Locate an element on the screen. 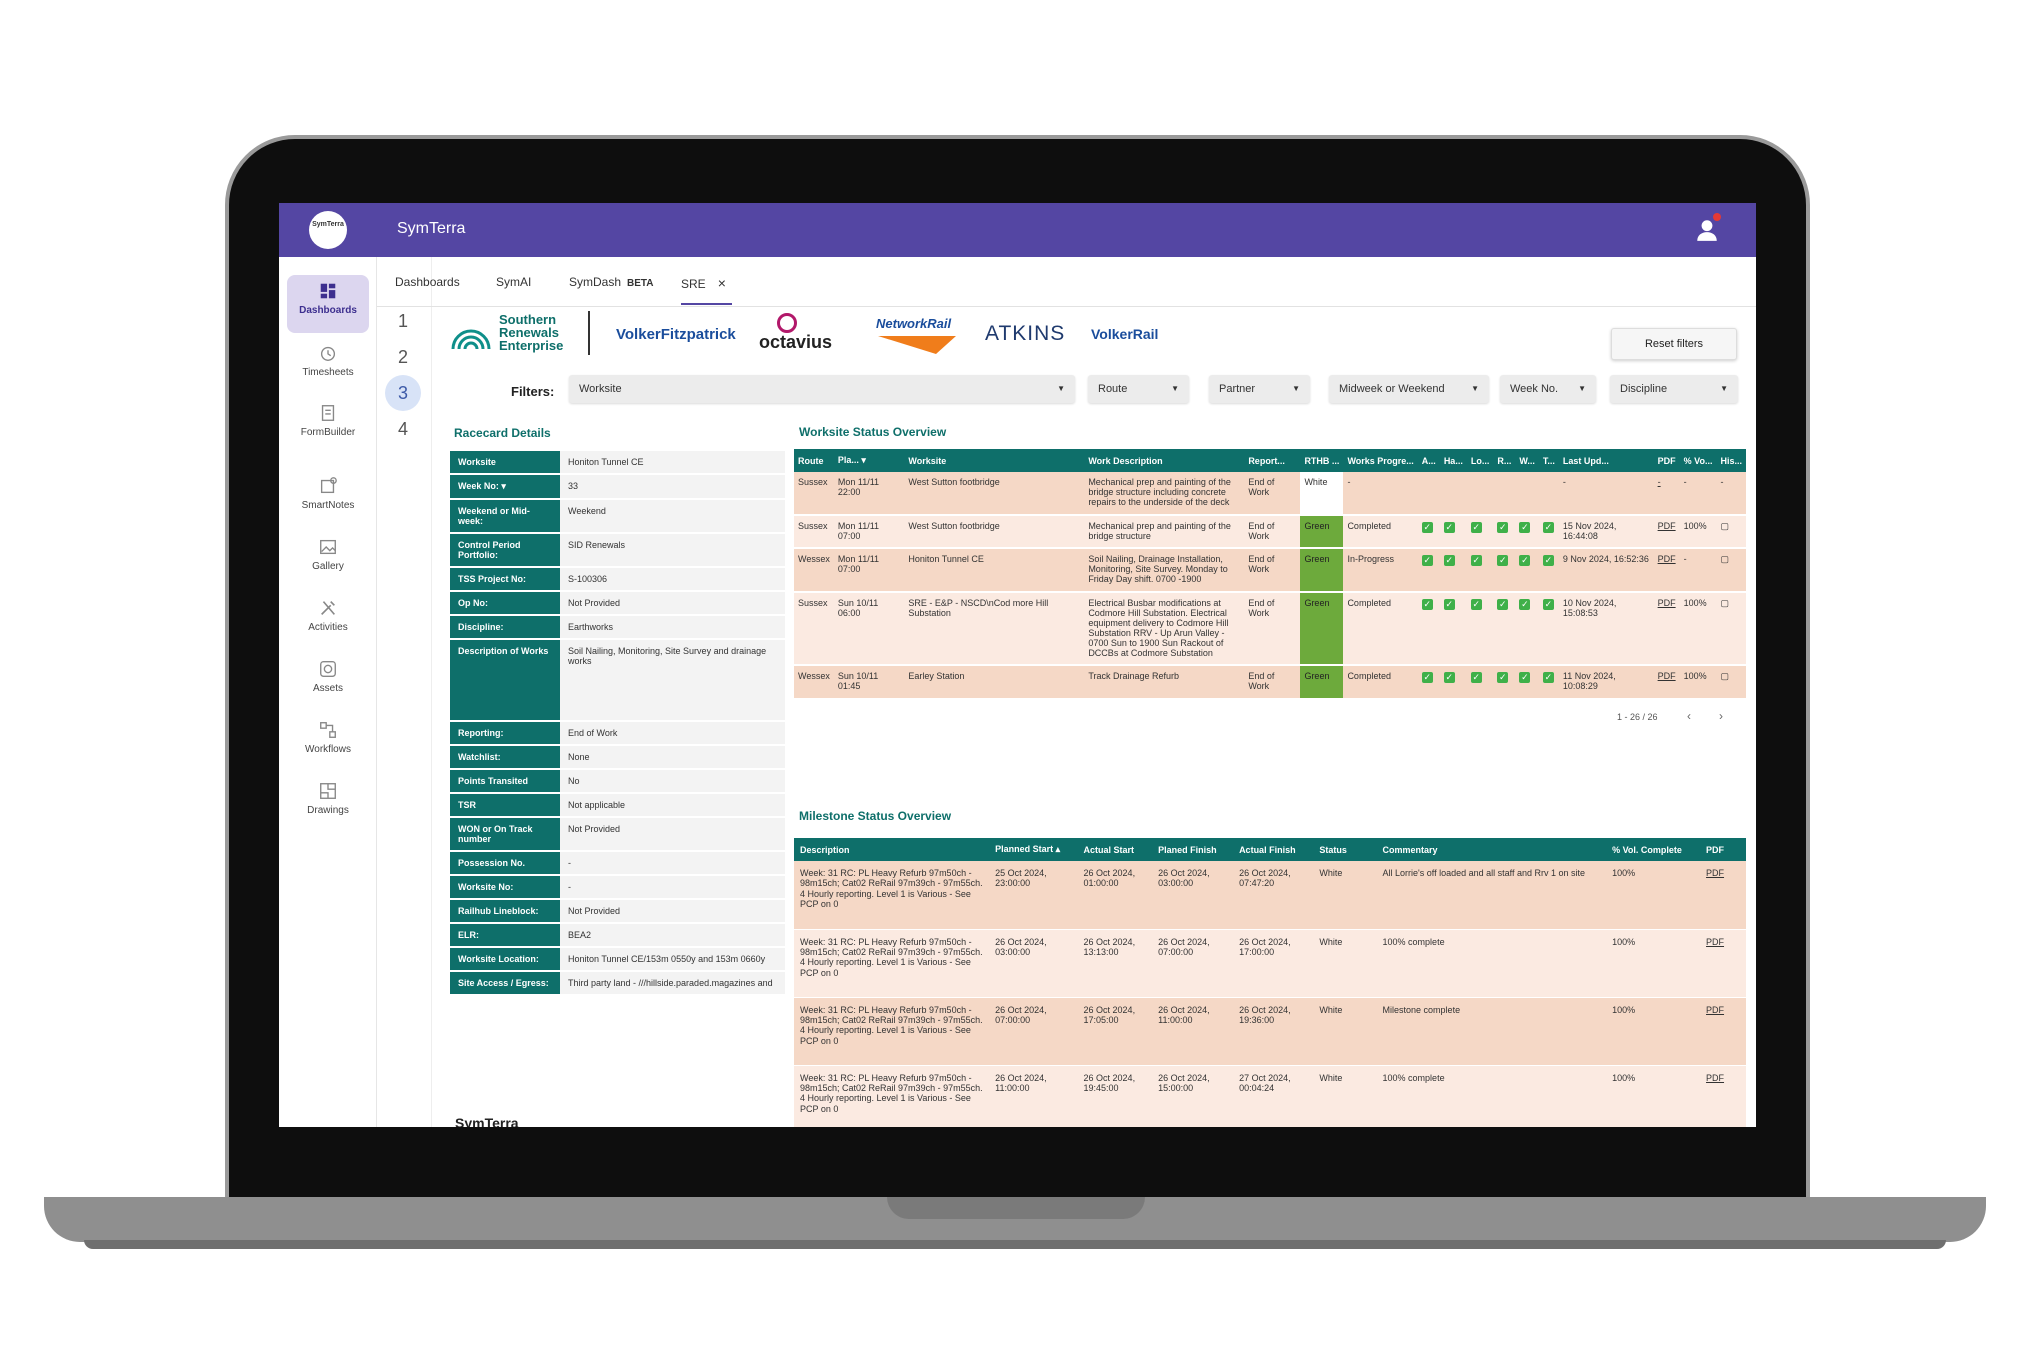 Image resolution: width=2025 pixels, height=1350 pixels. racecard-value: End of Work is located at coordinates (672, 733).